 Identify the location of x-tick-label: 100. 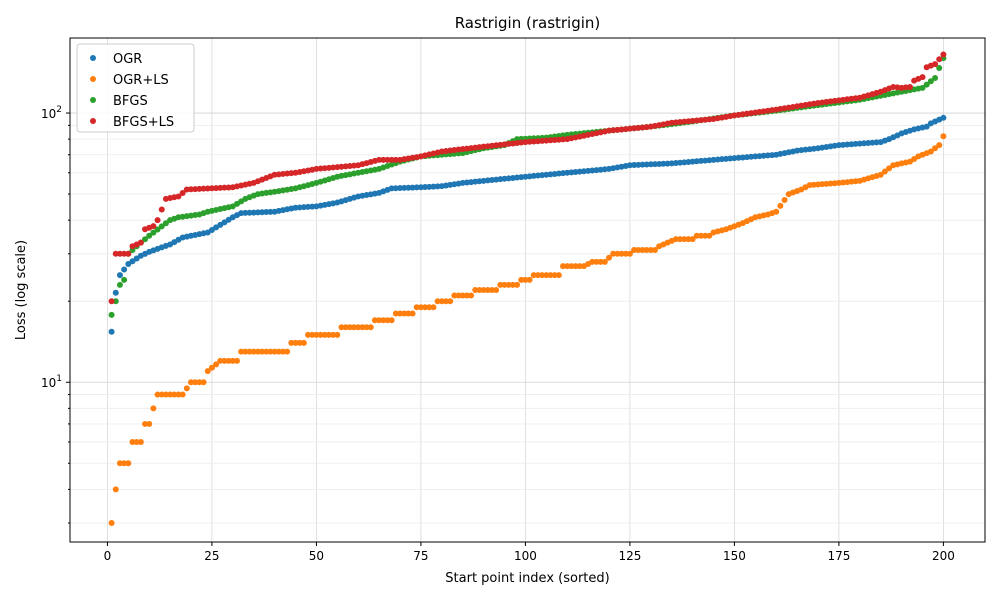
(525, 556).